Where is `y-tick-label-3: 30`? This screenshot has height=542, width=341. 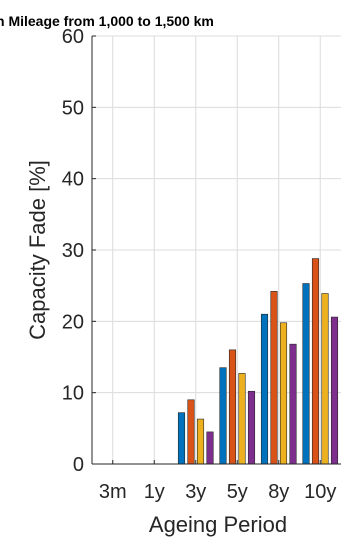
y-tick-label-3: 30 is located at coordinates (73, 251).